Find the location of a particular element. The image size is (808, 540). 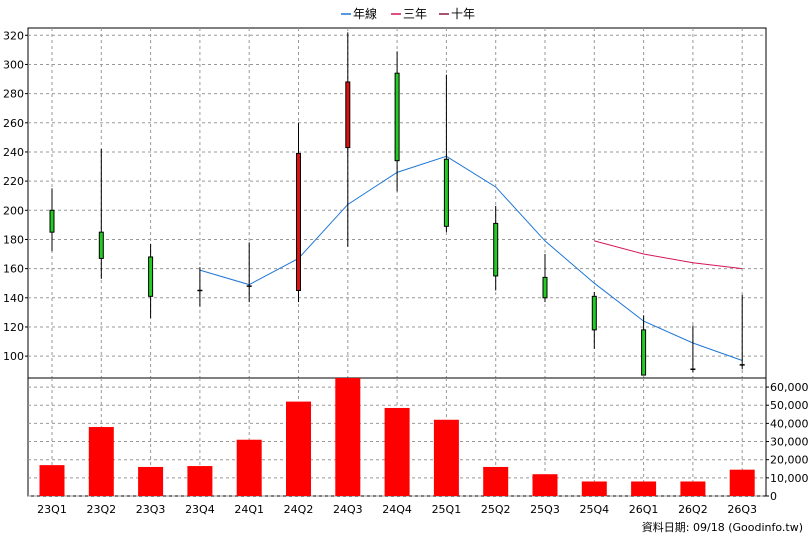

price-tick-label: 180 is located at coordinates (13, 239).